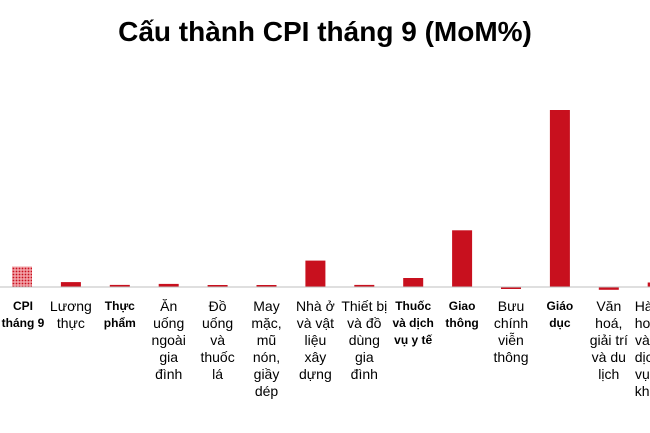 The image size is (650, 433). Describe the element at coordinates (608, 340) in the screenshot. I see `category-label-12: Văn hoá, giải trí và du lịch` at that location.